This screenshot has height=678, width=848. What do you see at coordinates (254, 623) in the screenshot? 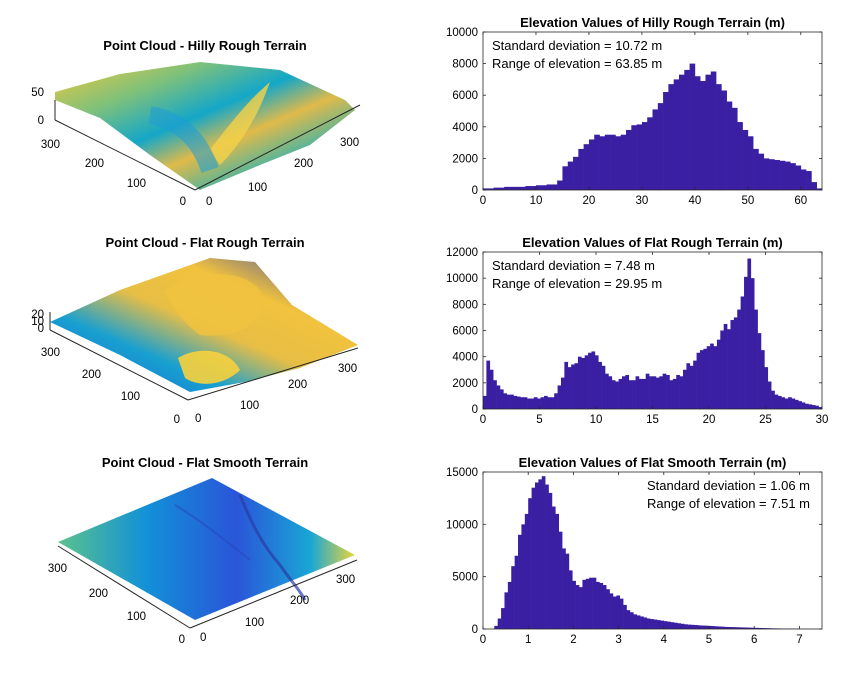
I see `x-tick-label: 100` at bounding box center [254, 623].